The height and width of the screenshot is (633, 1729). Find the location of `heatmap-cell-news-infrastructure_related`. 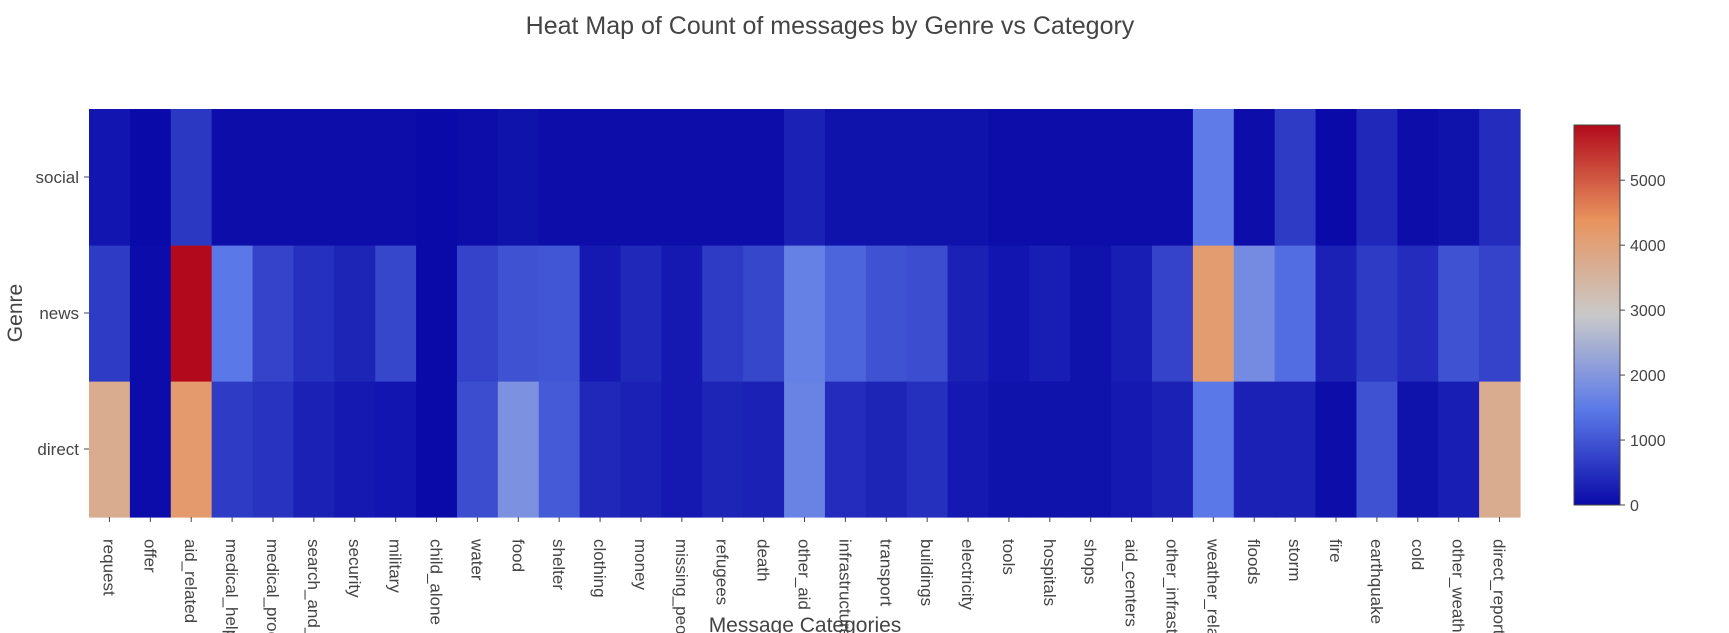

heatmap-cell-news-infrastructure_related is located at coordinates (845, 313).